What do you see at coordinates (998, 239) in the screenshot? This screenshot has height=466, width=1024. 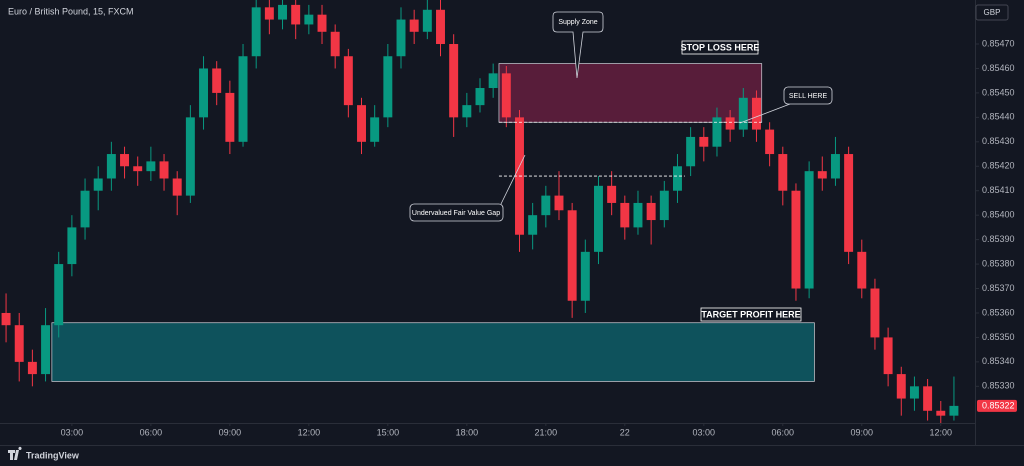 I see `y-tick-label: 0.85390` at bounding box center [998, 239].